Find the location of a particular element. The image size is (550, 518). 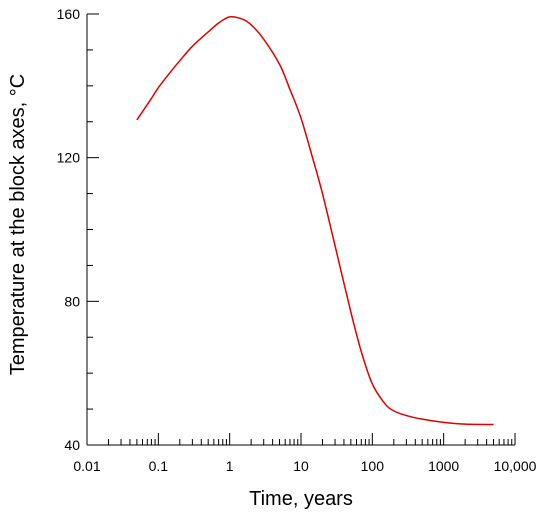

y-tick-label: 120 is located at coordinates (69, 158).